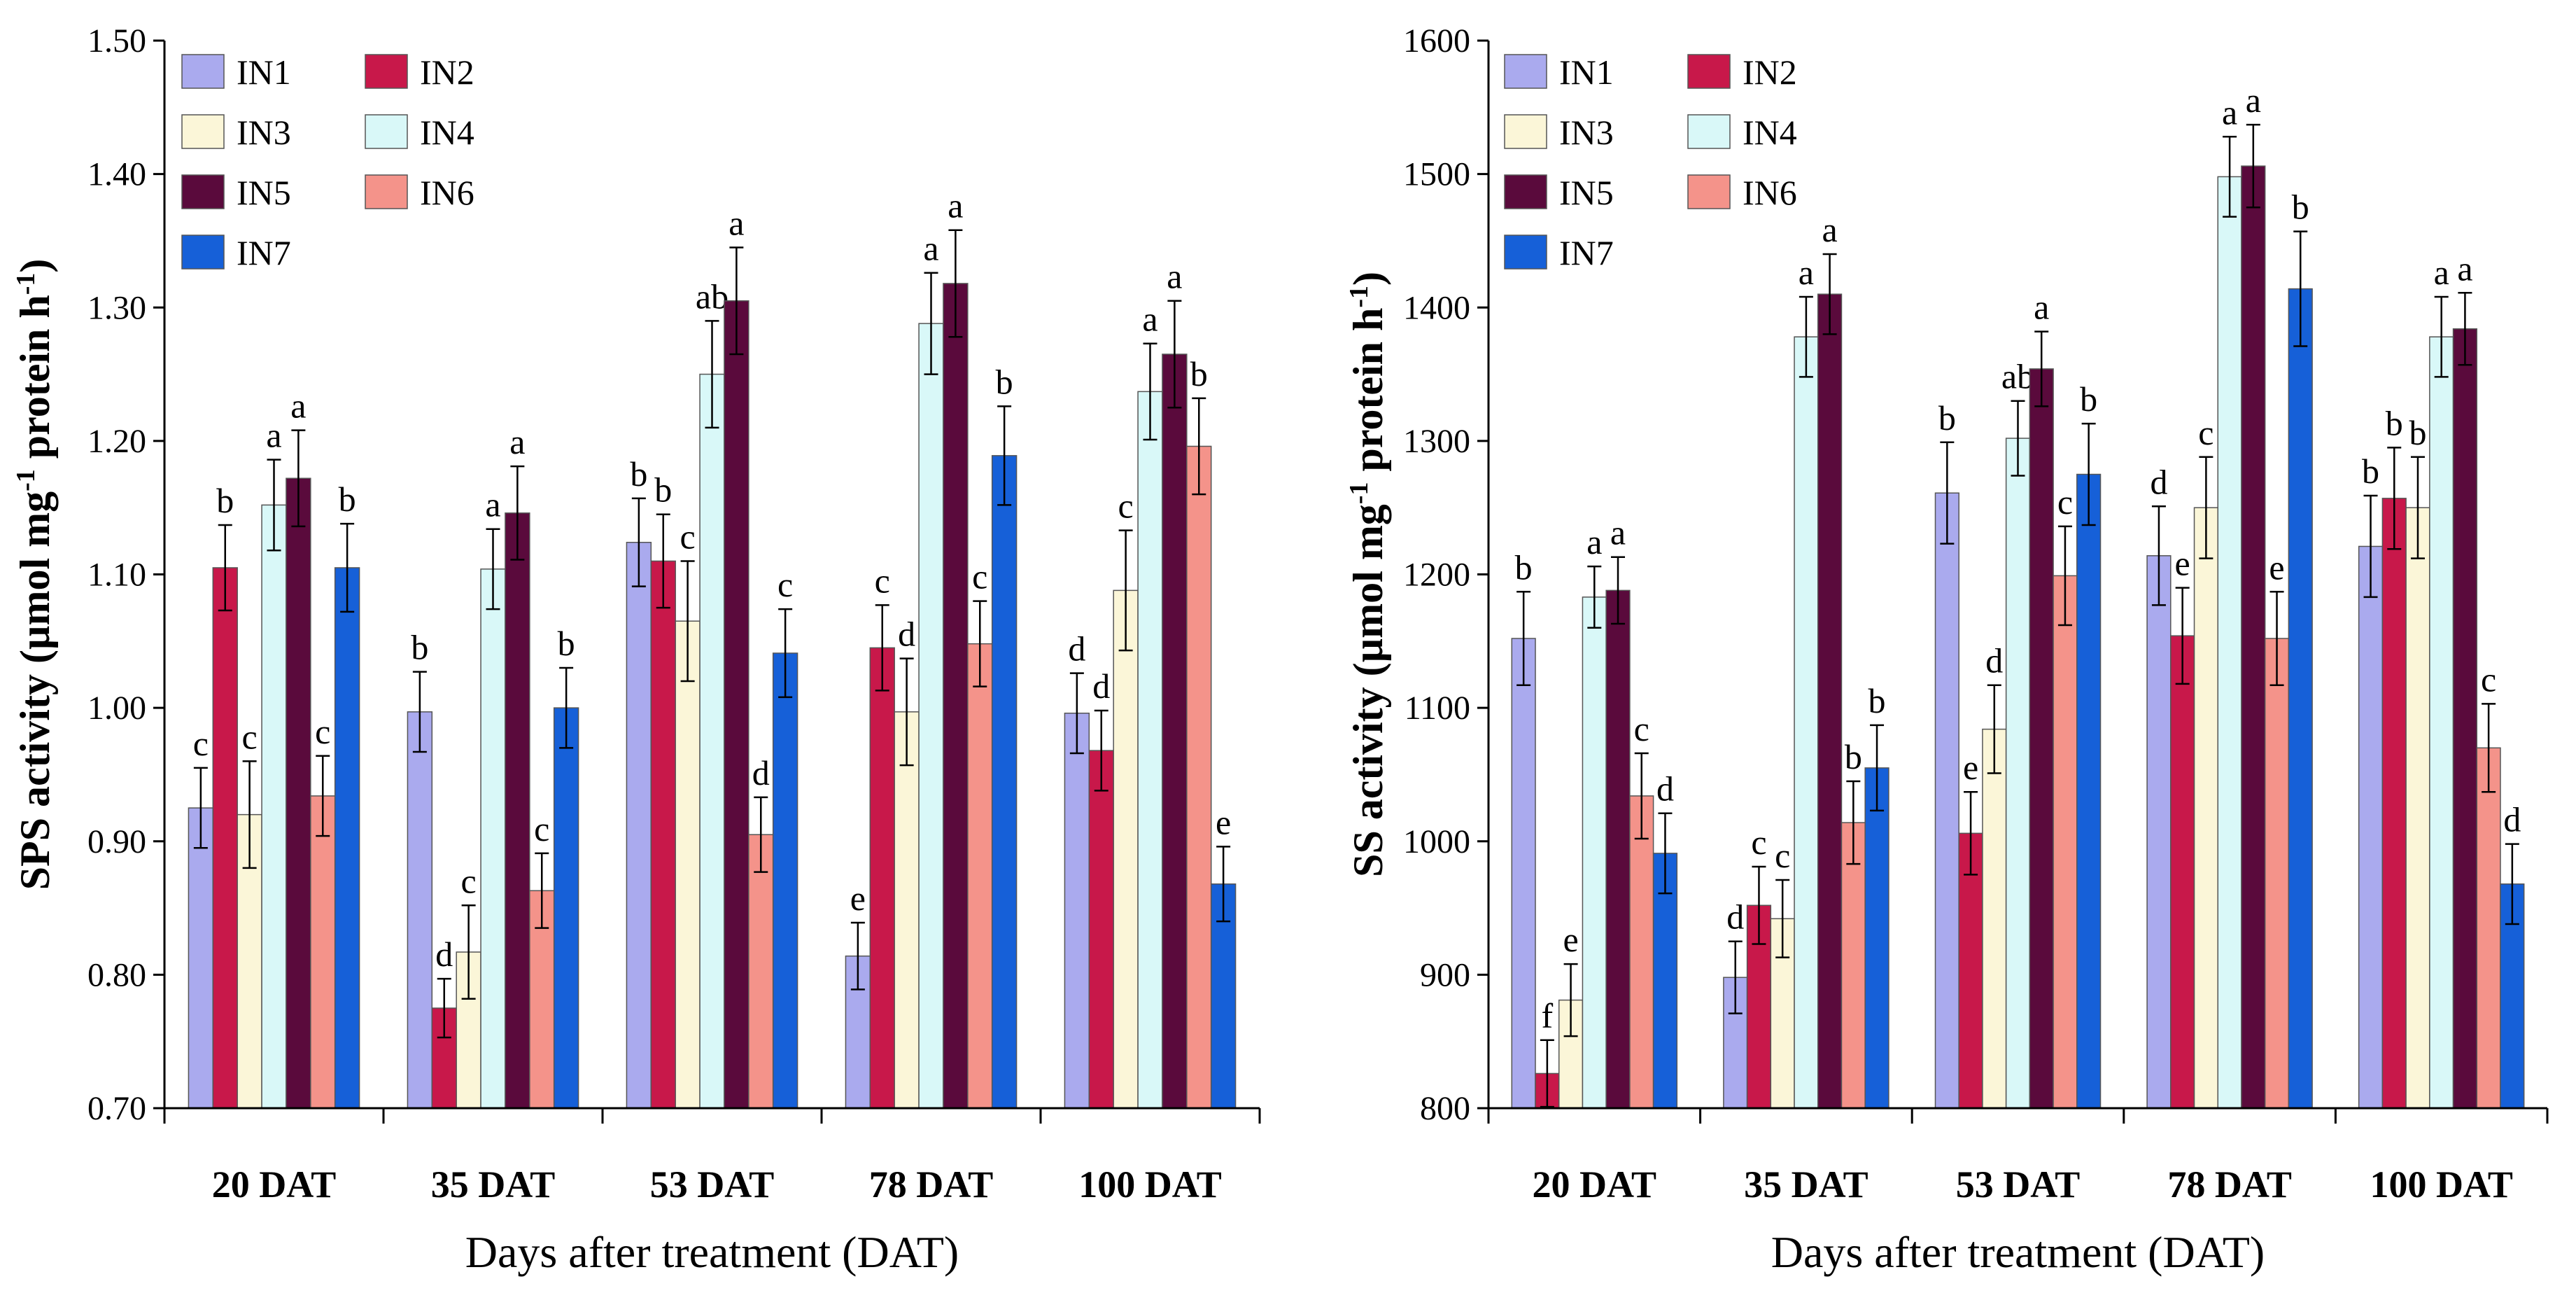  What do you see at coordinates (116, 307) in the screenshot?
I see `y-tick-label: 1.30` at bounding box center [116, 307].